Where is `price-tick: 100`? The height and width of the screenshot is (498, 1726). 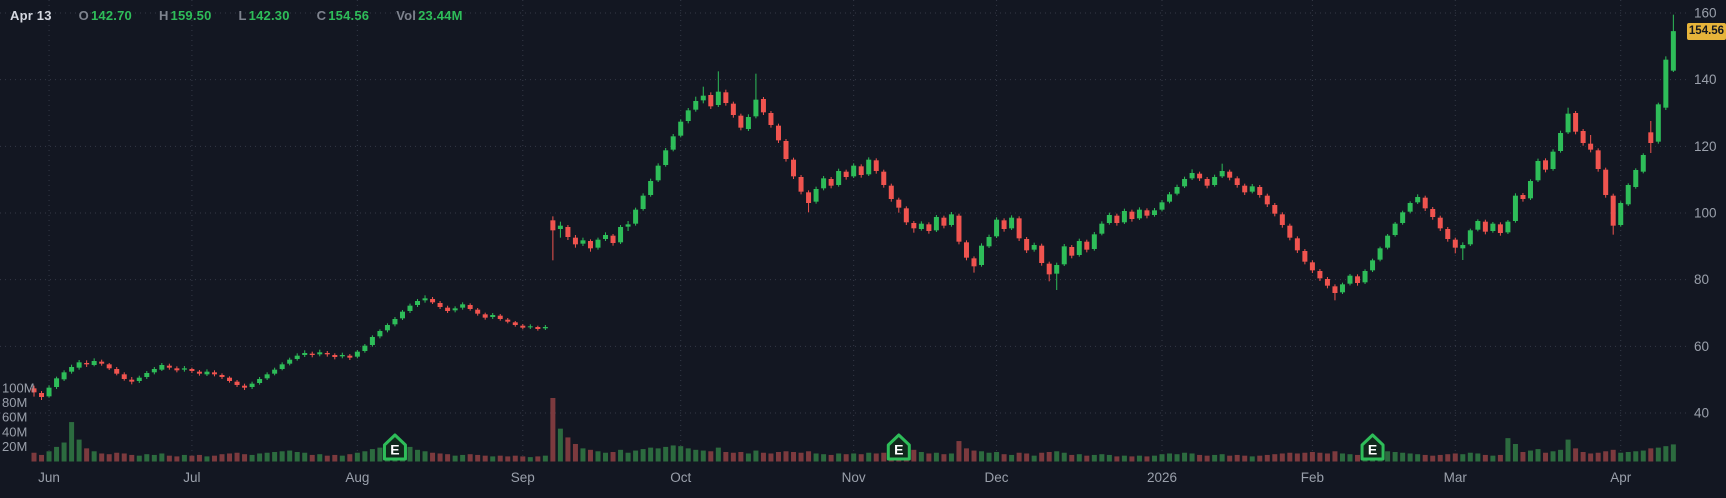
price-tick: 100 is located at coordinates (1705, 213).